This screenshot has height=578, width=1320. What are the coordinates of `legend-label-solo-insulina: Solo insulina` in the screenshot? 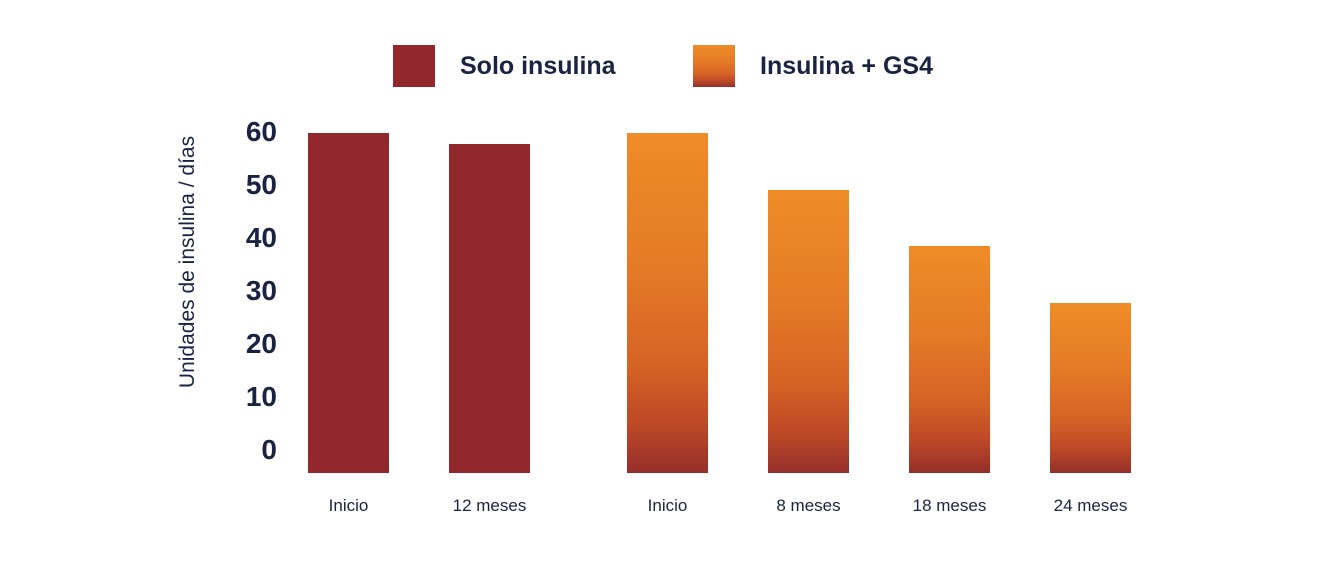 It's located at (538, 66).